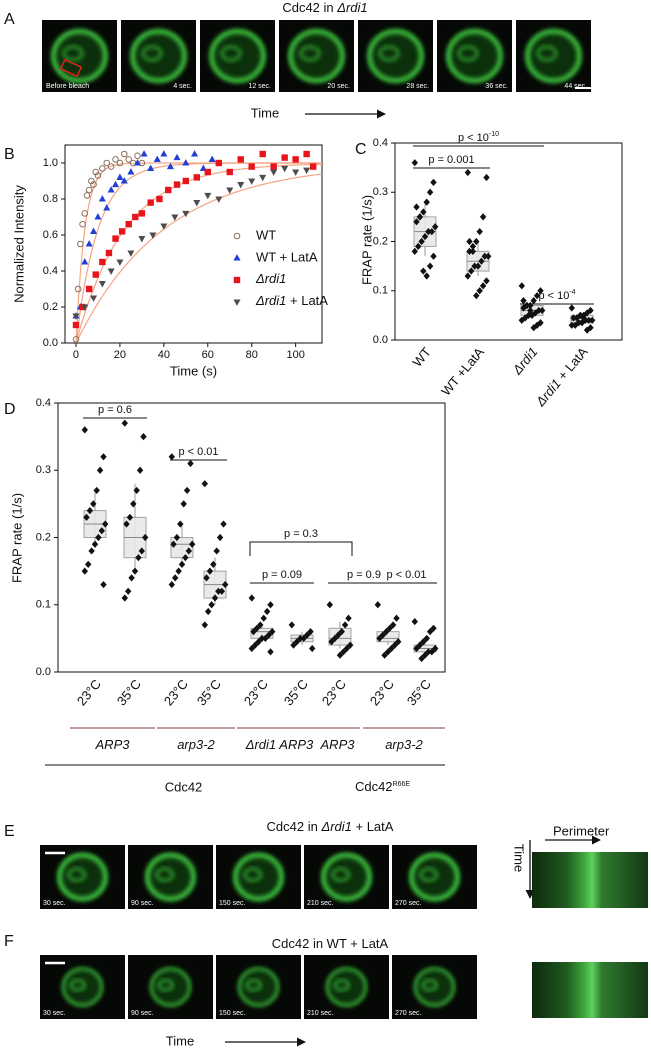  What do you see at coordinates (380, 291) in the screenshot?
I see `y-tick-label: 0.1` at bounding box center [380, 291].